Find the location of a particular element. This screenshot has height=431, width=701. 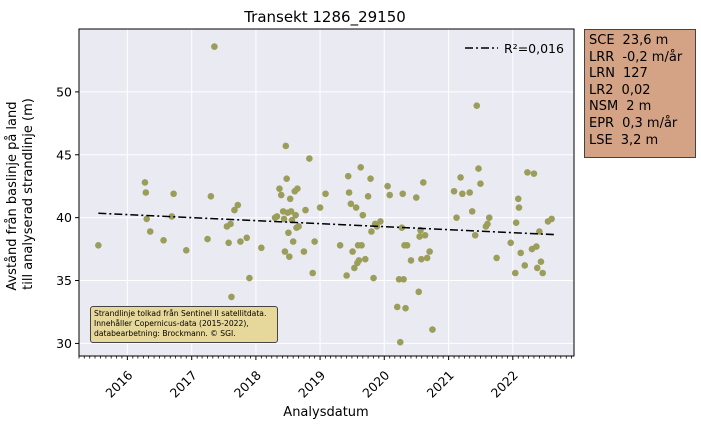

stat-row-epr: EPR 0,3 m/år is located at coordinates (640, 124).